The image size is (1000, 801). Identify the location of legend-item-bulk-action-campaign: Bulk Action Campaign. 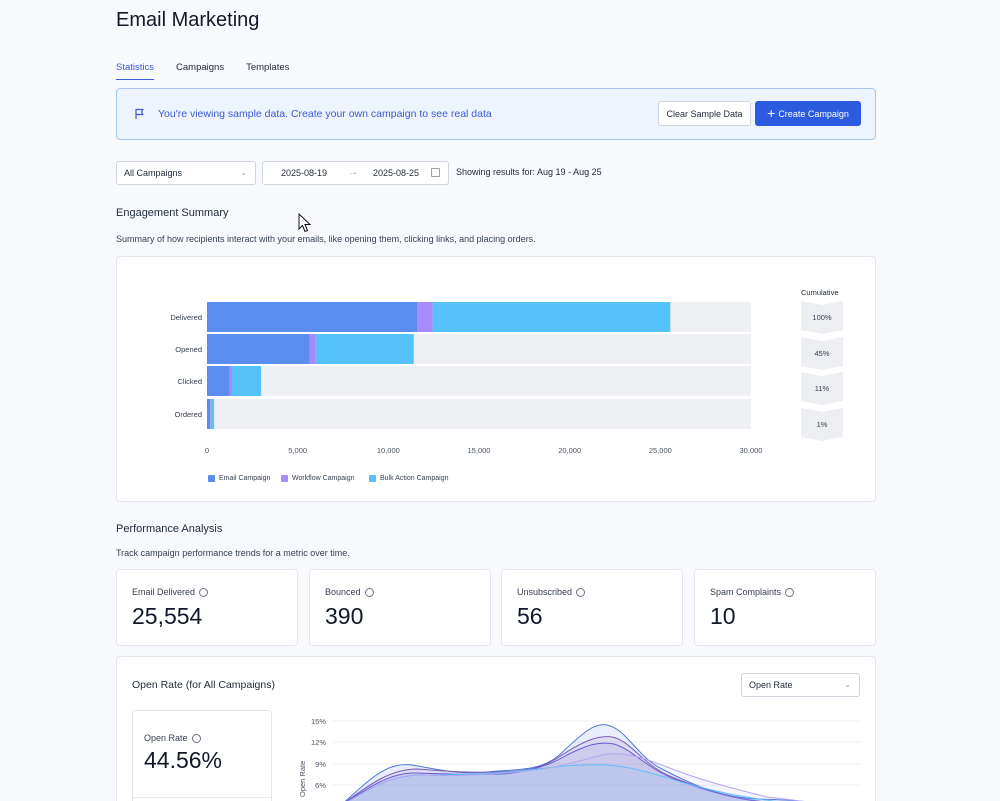
(408, 478).